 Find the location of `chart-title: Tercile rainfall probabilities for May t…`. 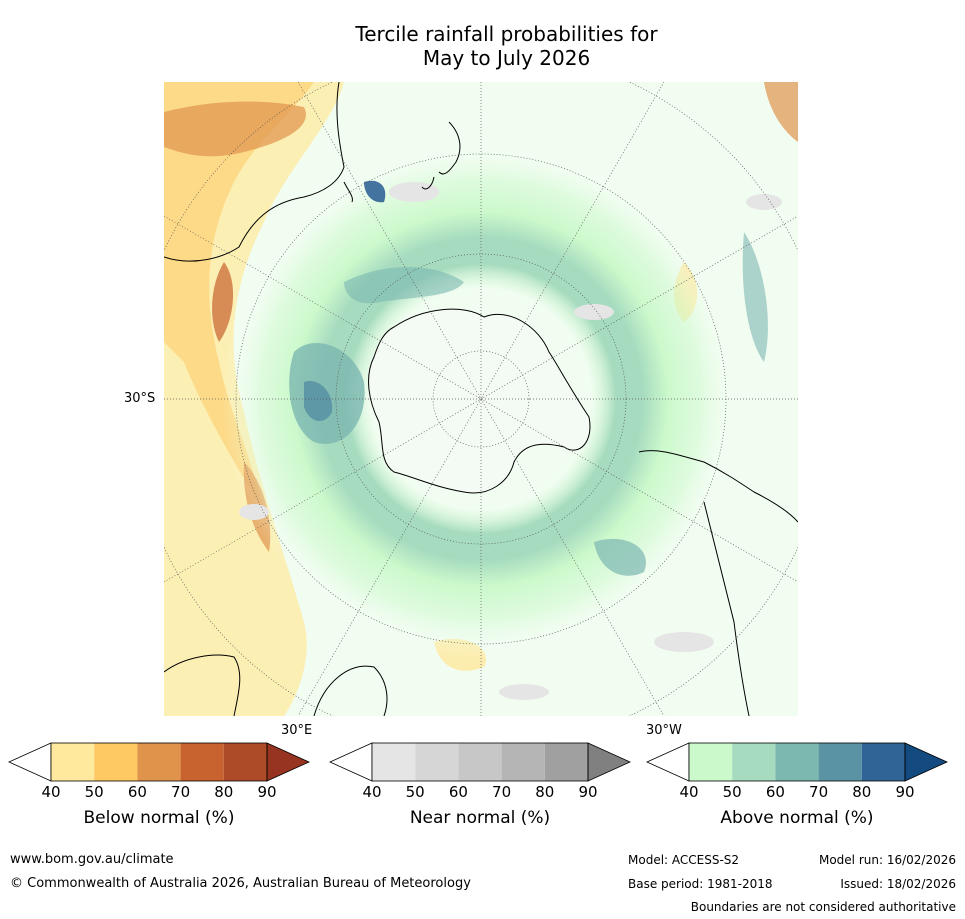

chart-title: Tercile rainfall probabilities for May t… is located at coordinates (482, 46).